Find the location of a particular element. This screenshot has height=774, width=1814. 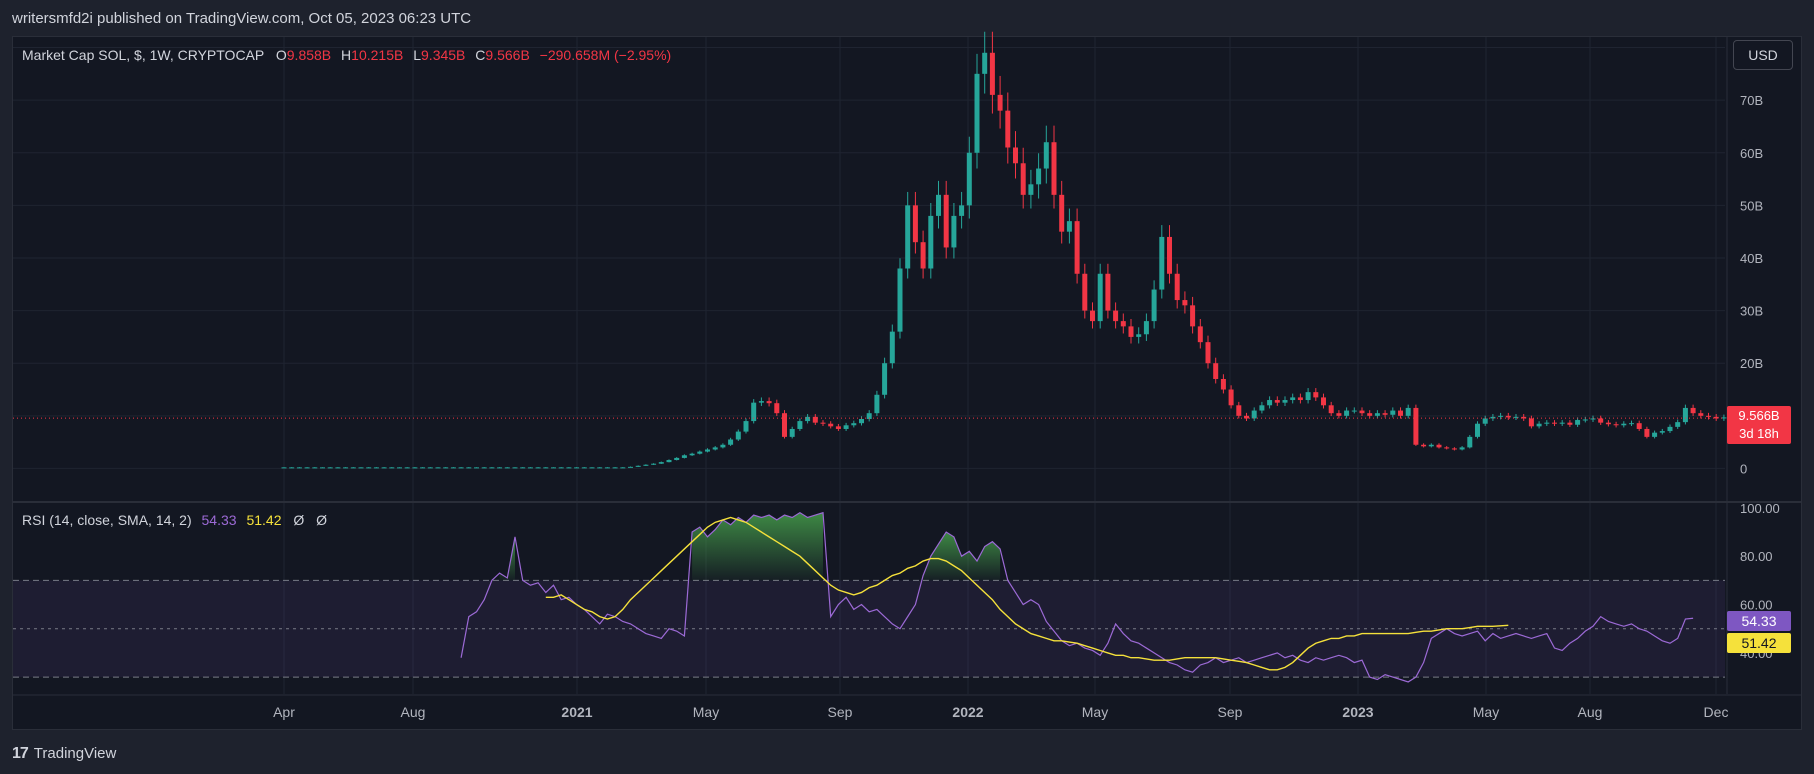

footer-branding: 17 TradingView is located at coordinates (64, 754).